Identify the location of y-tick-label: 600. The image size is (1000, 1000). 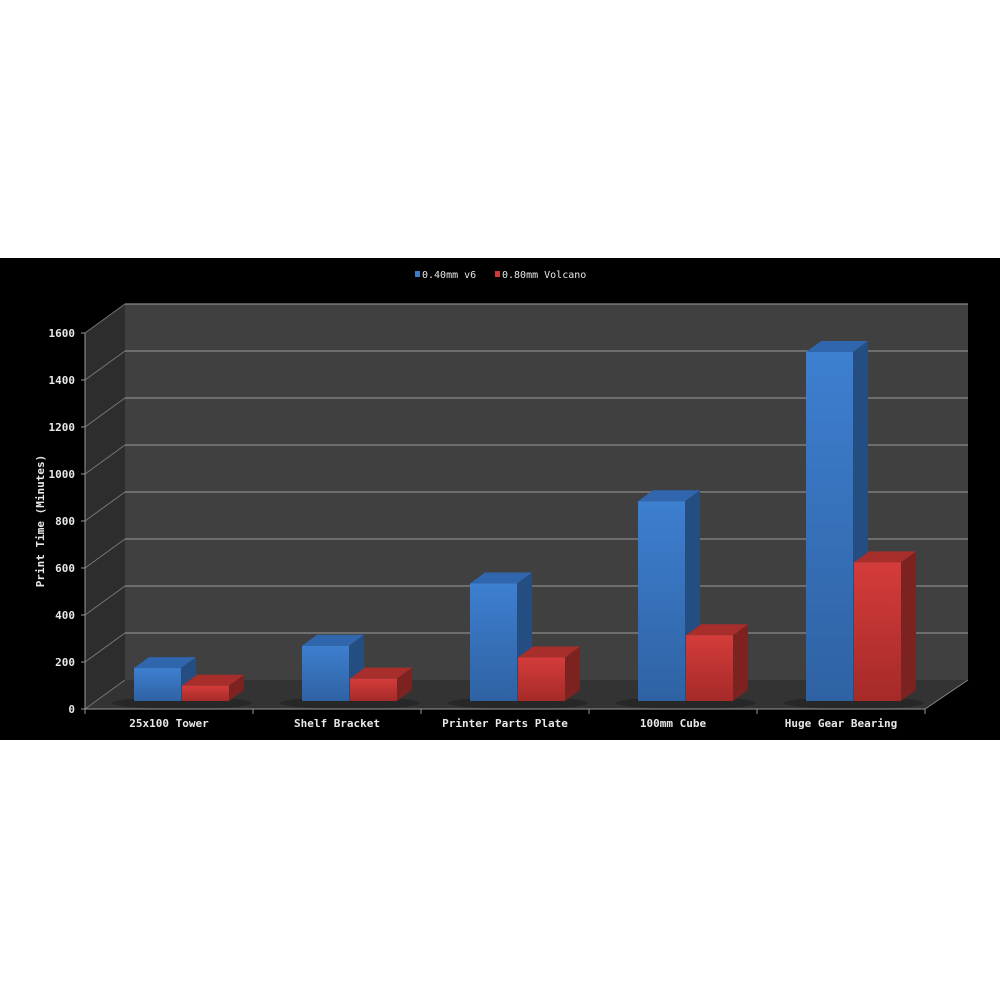
(65, 568).